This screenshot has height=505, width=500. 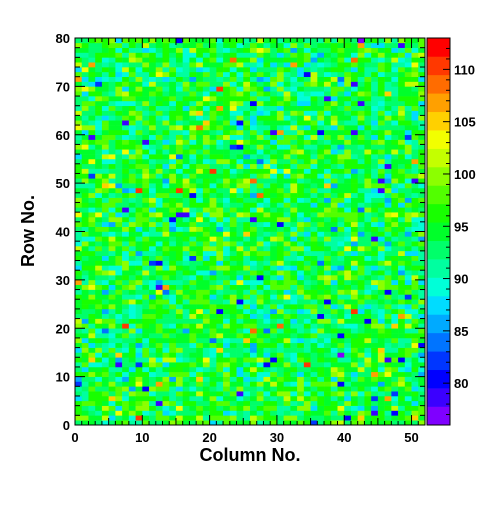 What do you see at coordinates (465, 122) in the screenshot?
I see `colorbar-tick-label: 105` at bounding box center [465, 122].